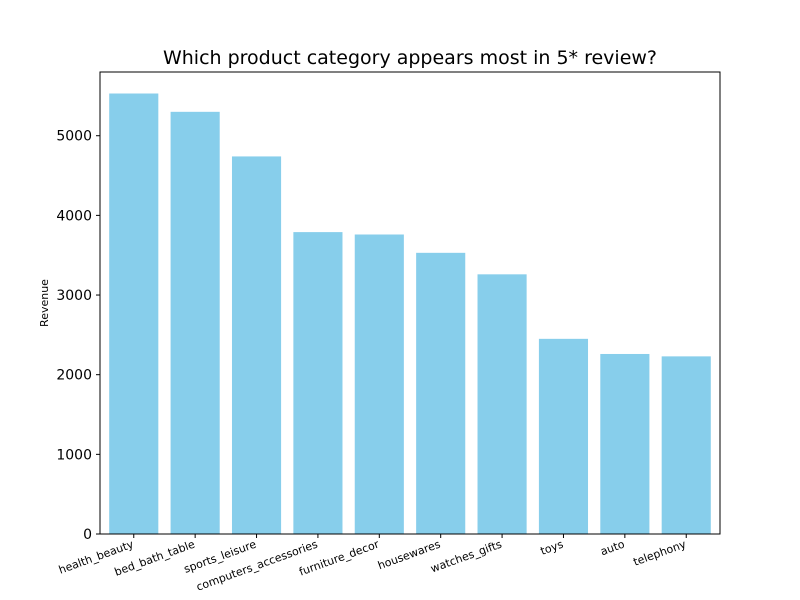 Image resolution: width=800 pixels, height=600 pixels. What do you see at coordinates (134, 313) in the screenshot?
I see `bar-health_beauty` at bounding box center [134, 313].